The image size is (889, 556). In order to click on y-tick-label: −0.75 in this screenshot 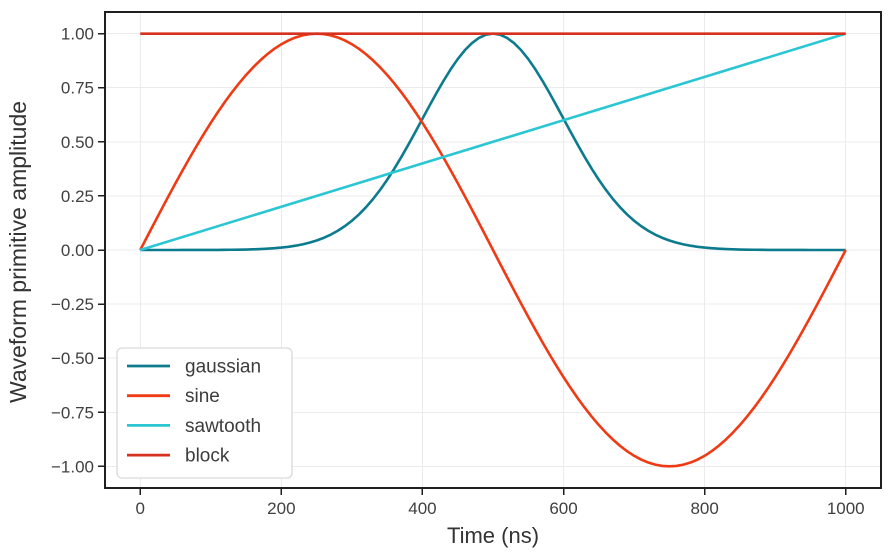, I will do `click(72, 412)`.